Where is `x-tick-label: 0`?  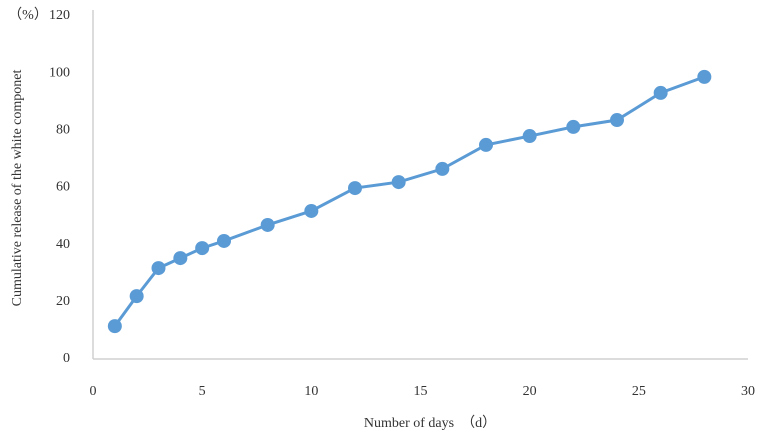
x-tick-label: 0 is located at coordinates (93, 391).